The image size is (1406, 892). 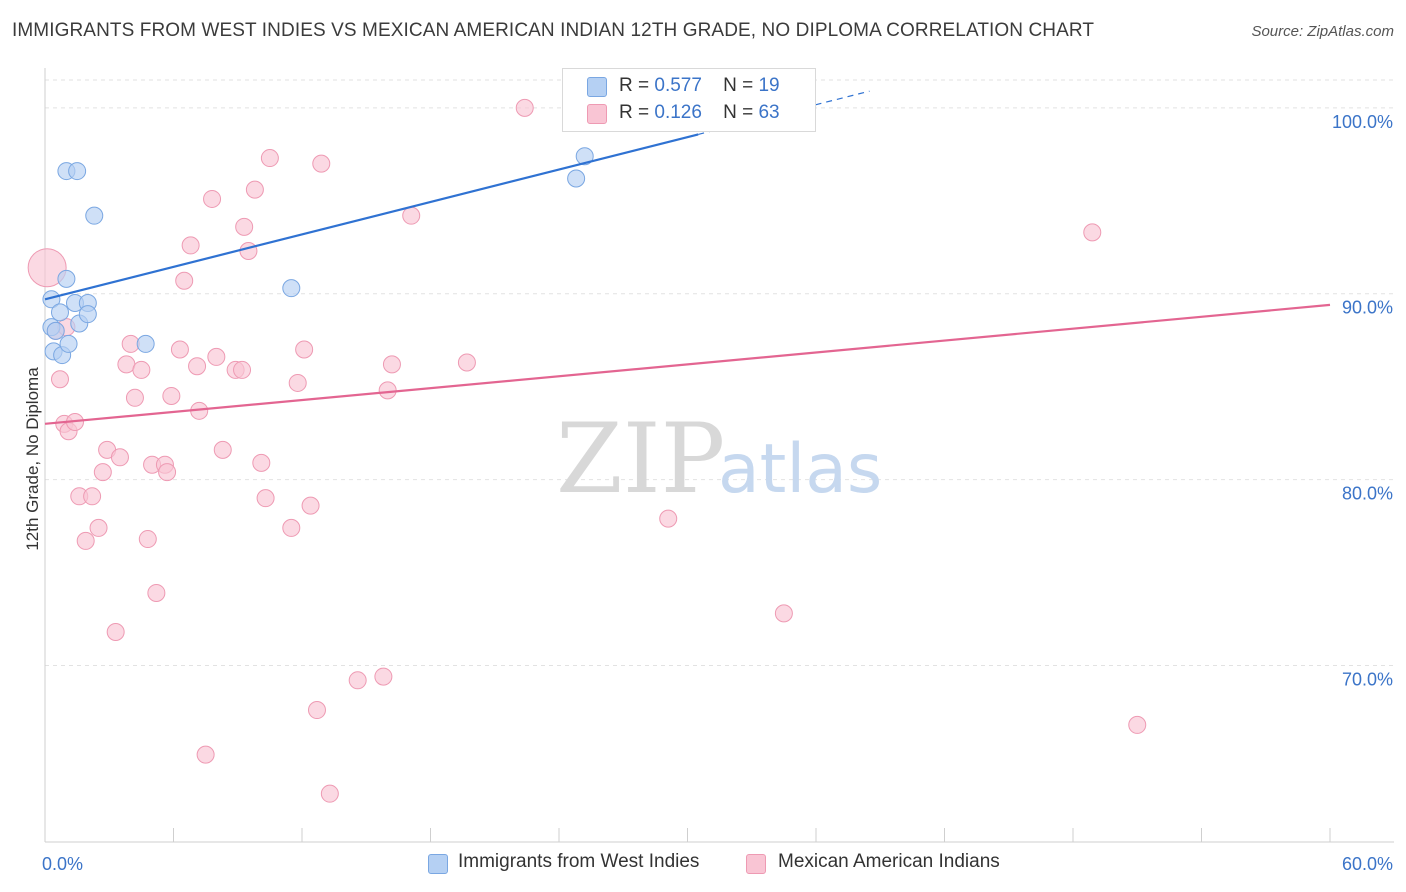 I want to click on watermark-zip: ZIP, so click(x=640, y=459).